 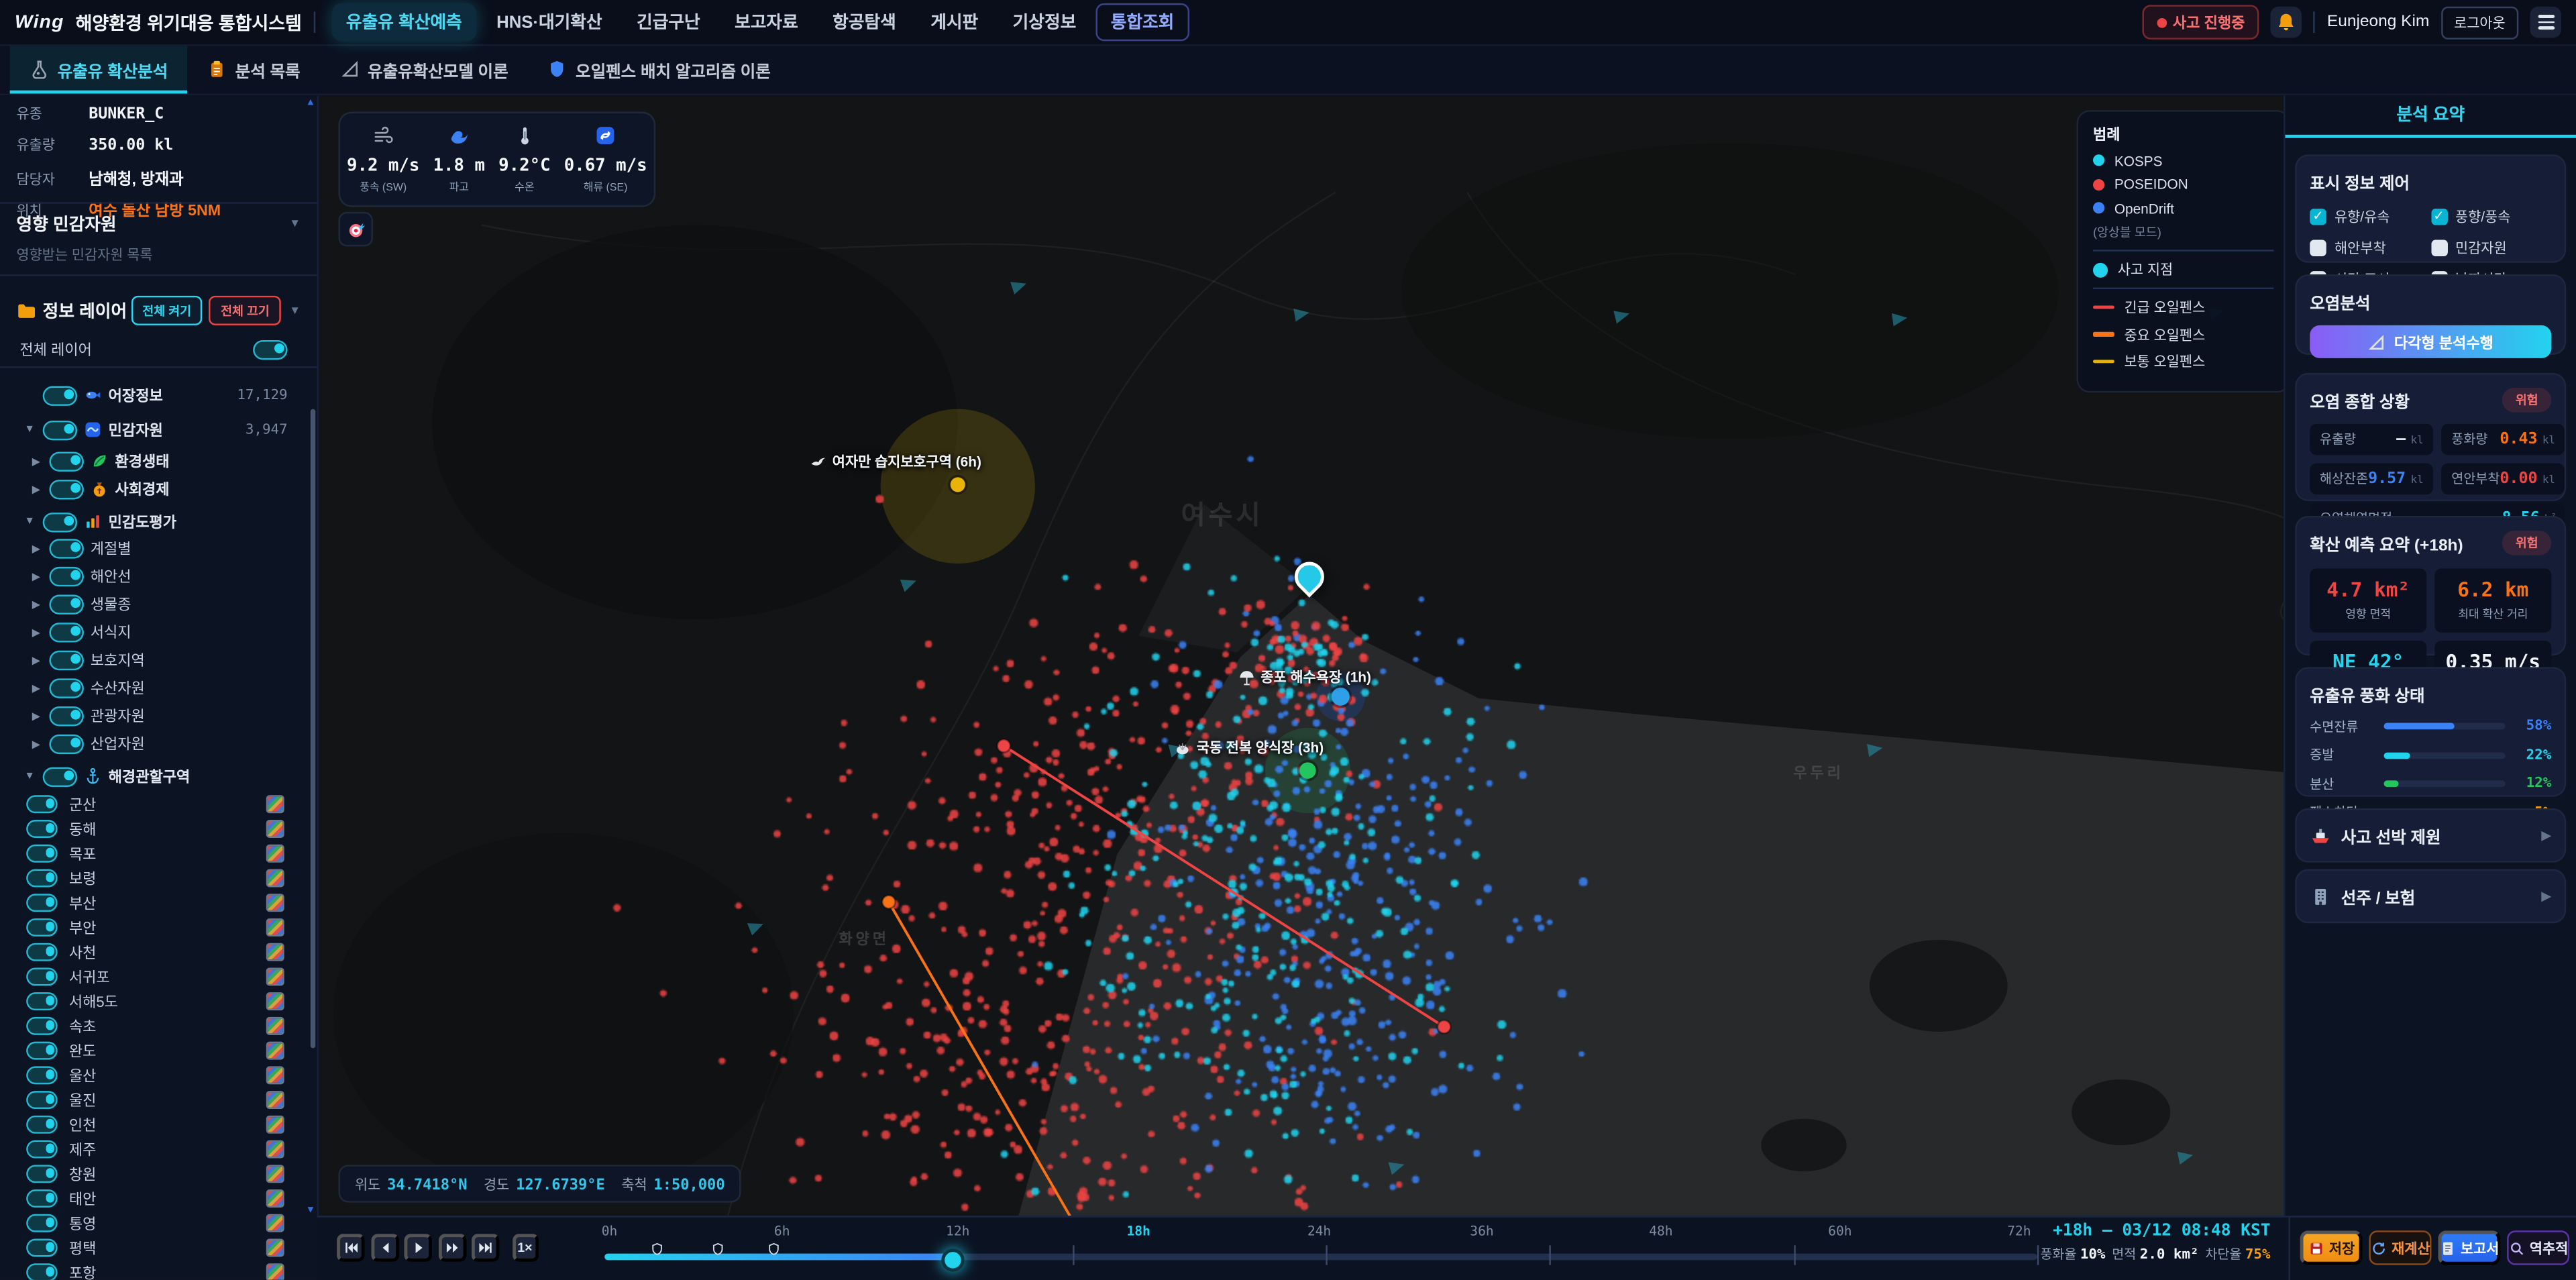 I want to click on tab-분석 목록: 분석 목록, so click(x=254, y=69).